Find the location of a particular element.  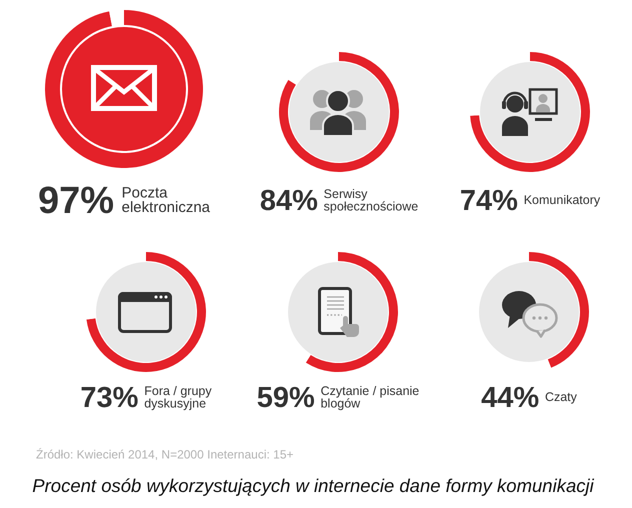

data-label: 84% is located at coordinates (289, 201).